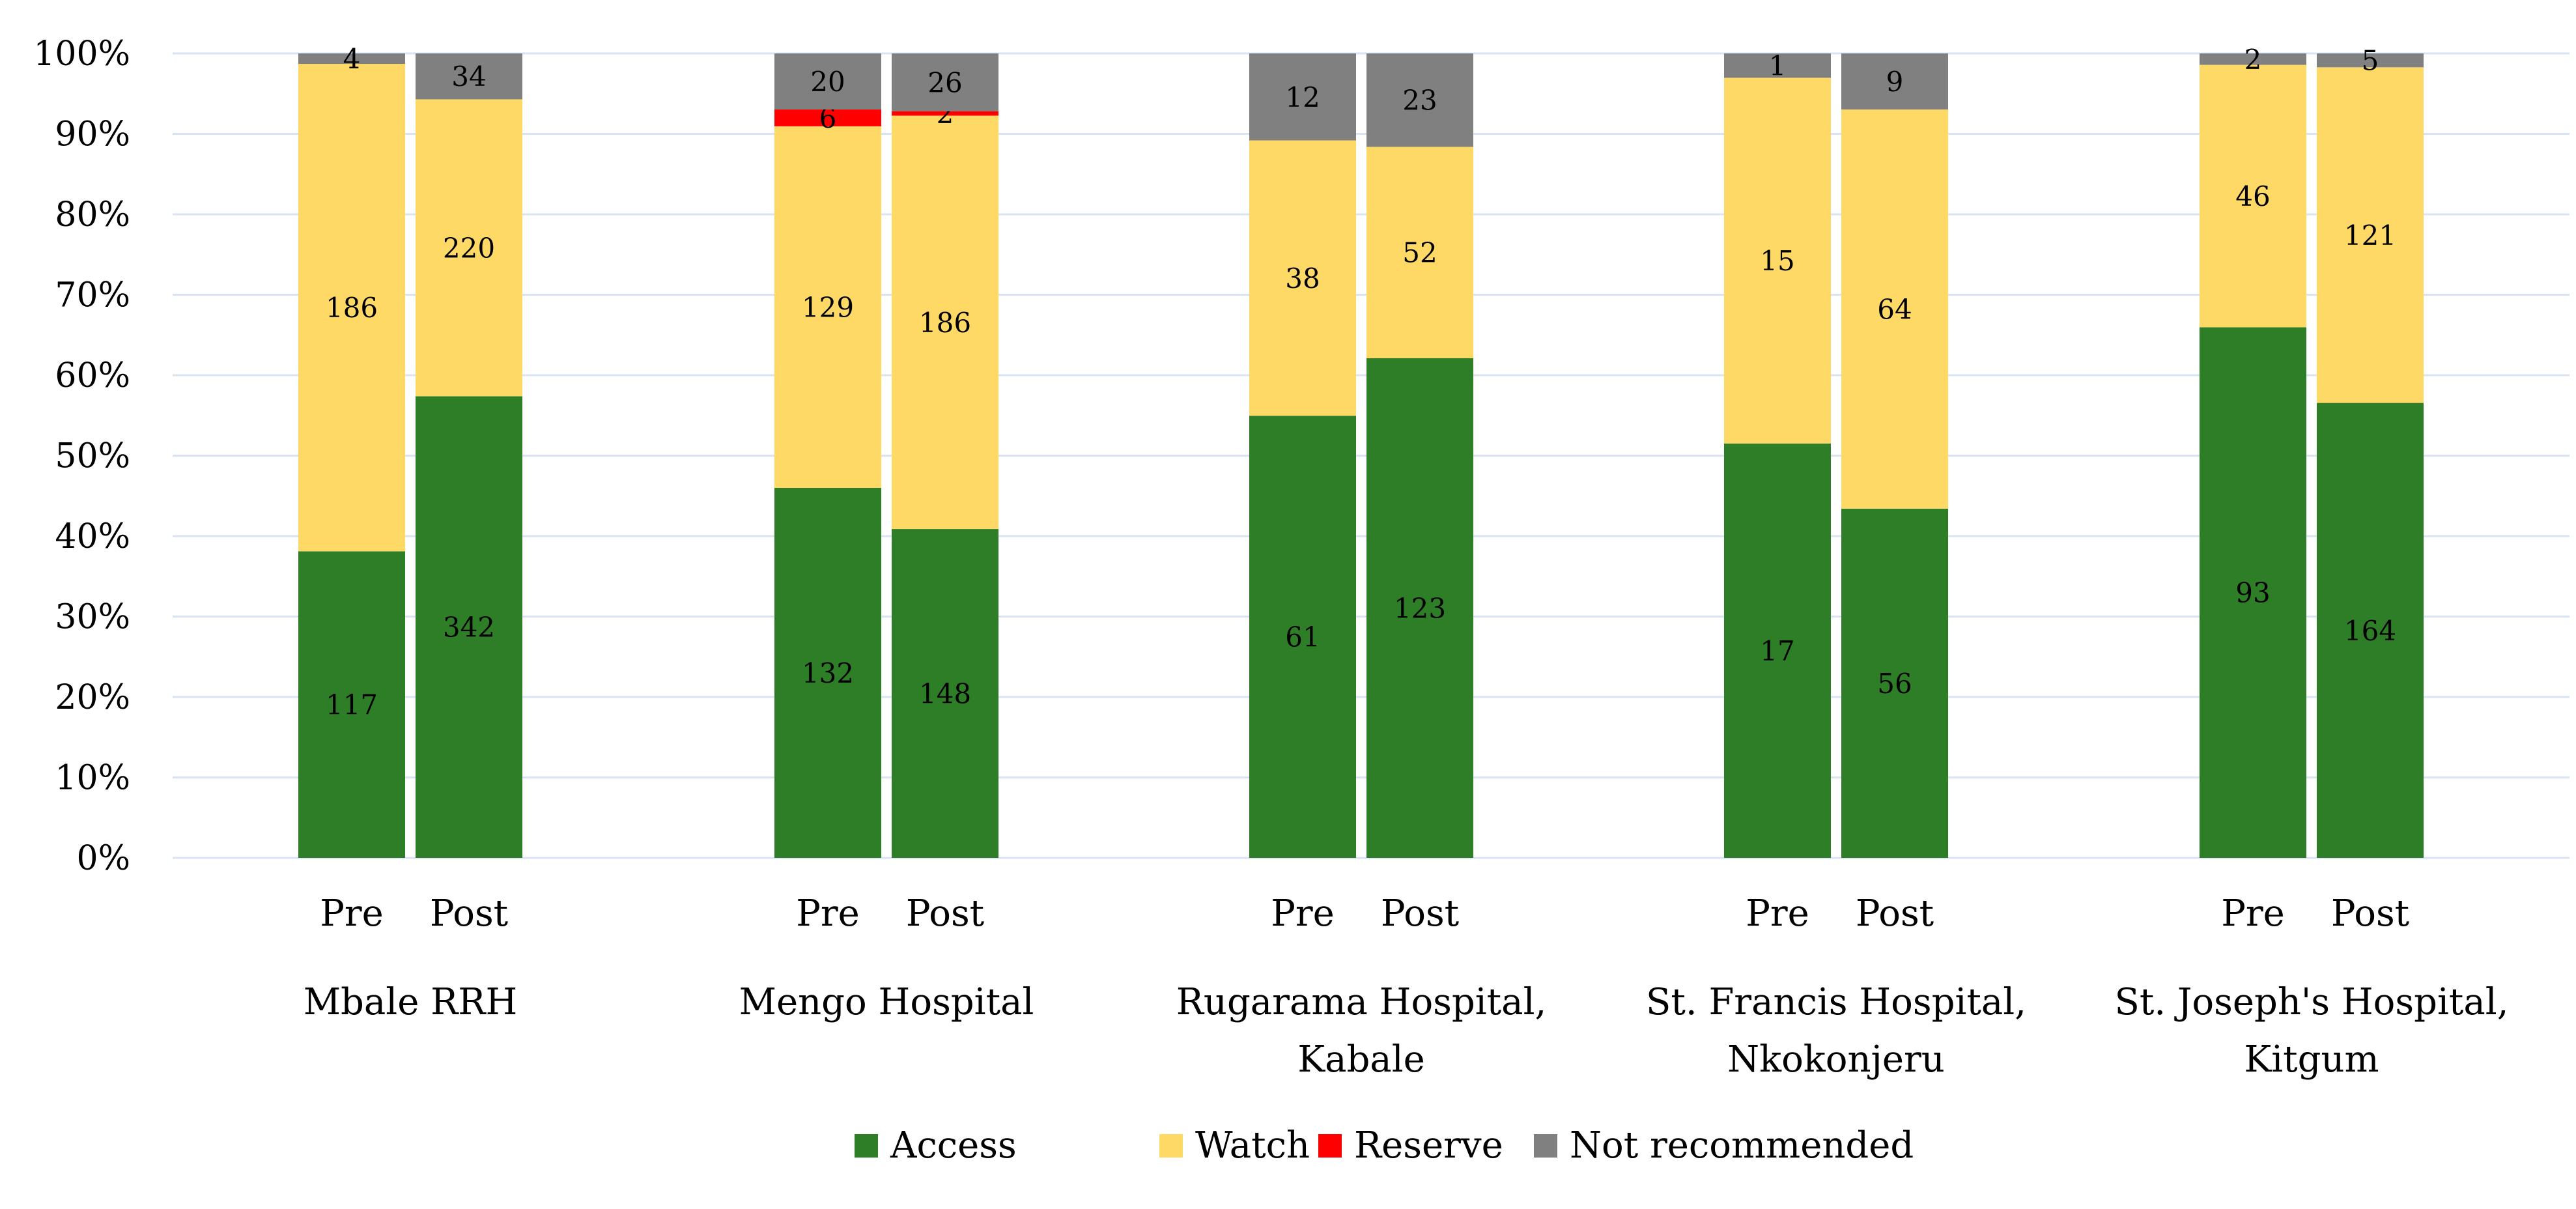 This screenshot has width=2576, height=1209. I want to click on data-label-rugarama-hospital-kabale-post-not-recommended: 23, so click(1419, 101).